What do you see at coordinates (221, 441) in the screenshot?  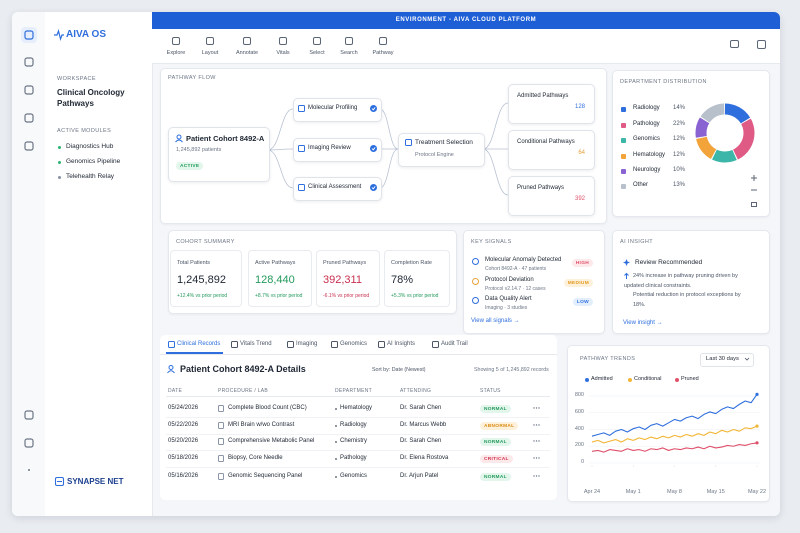 I see `doc-icon` at bounding box center [221, 441].